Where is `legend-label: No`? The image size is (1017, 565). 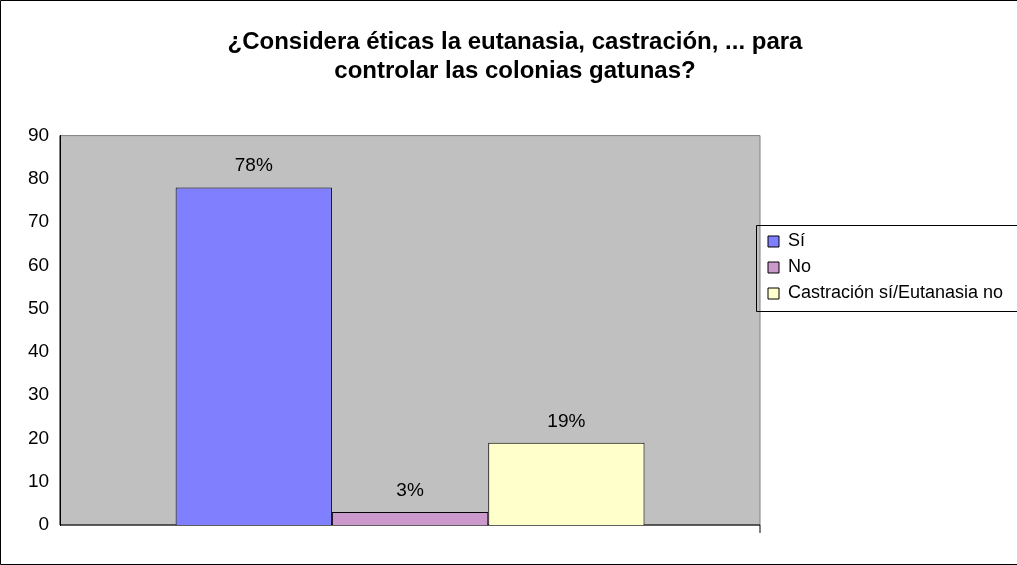
legend-label: No is located at coordinates (800, 266).